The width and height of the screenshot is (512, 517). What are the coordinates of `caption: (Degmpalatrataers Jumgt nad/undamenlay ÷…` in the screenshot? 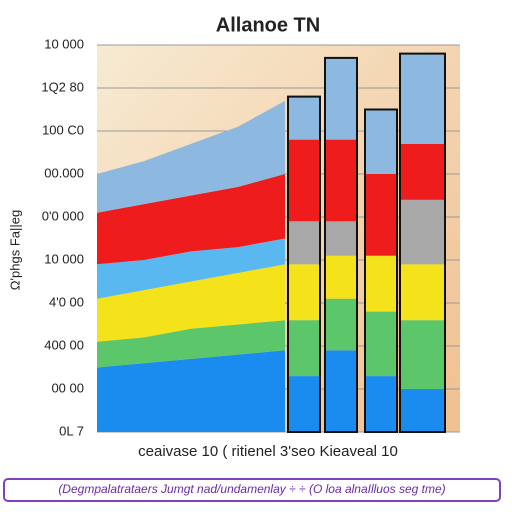 It's located at (251, 489).